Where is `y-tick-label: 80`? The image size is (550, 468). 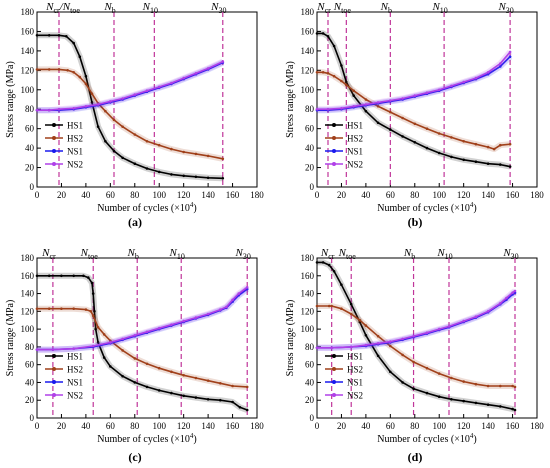
y-tick-label: 80 is located at coordinates (310, 109).